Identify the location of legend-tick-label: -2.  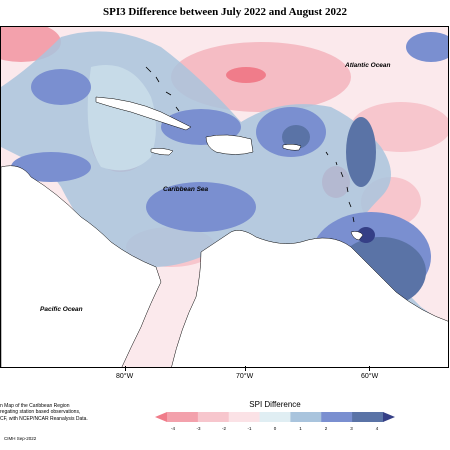
(224, 428).